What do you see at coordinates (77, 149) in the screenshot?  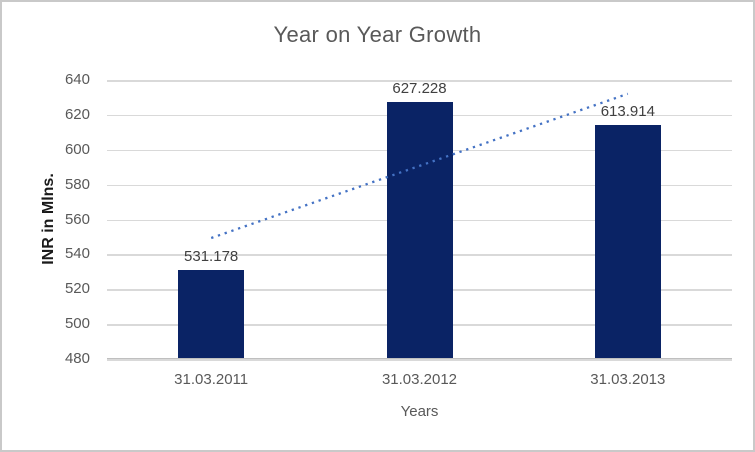 I see `y-tick-label: 600` at bounding box center [77, 149].